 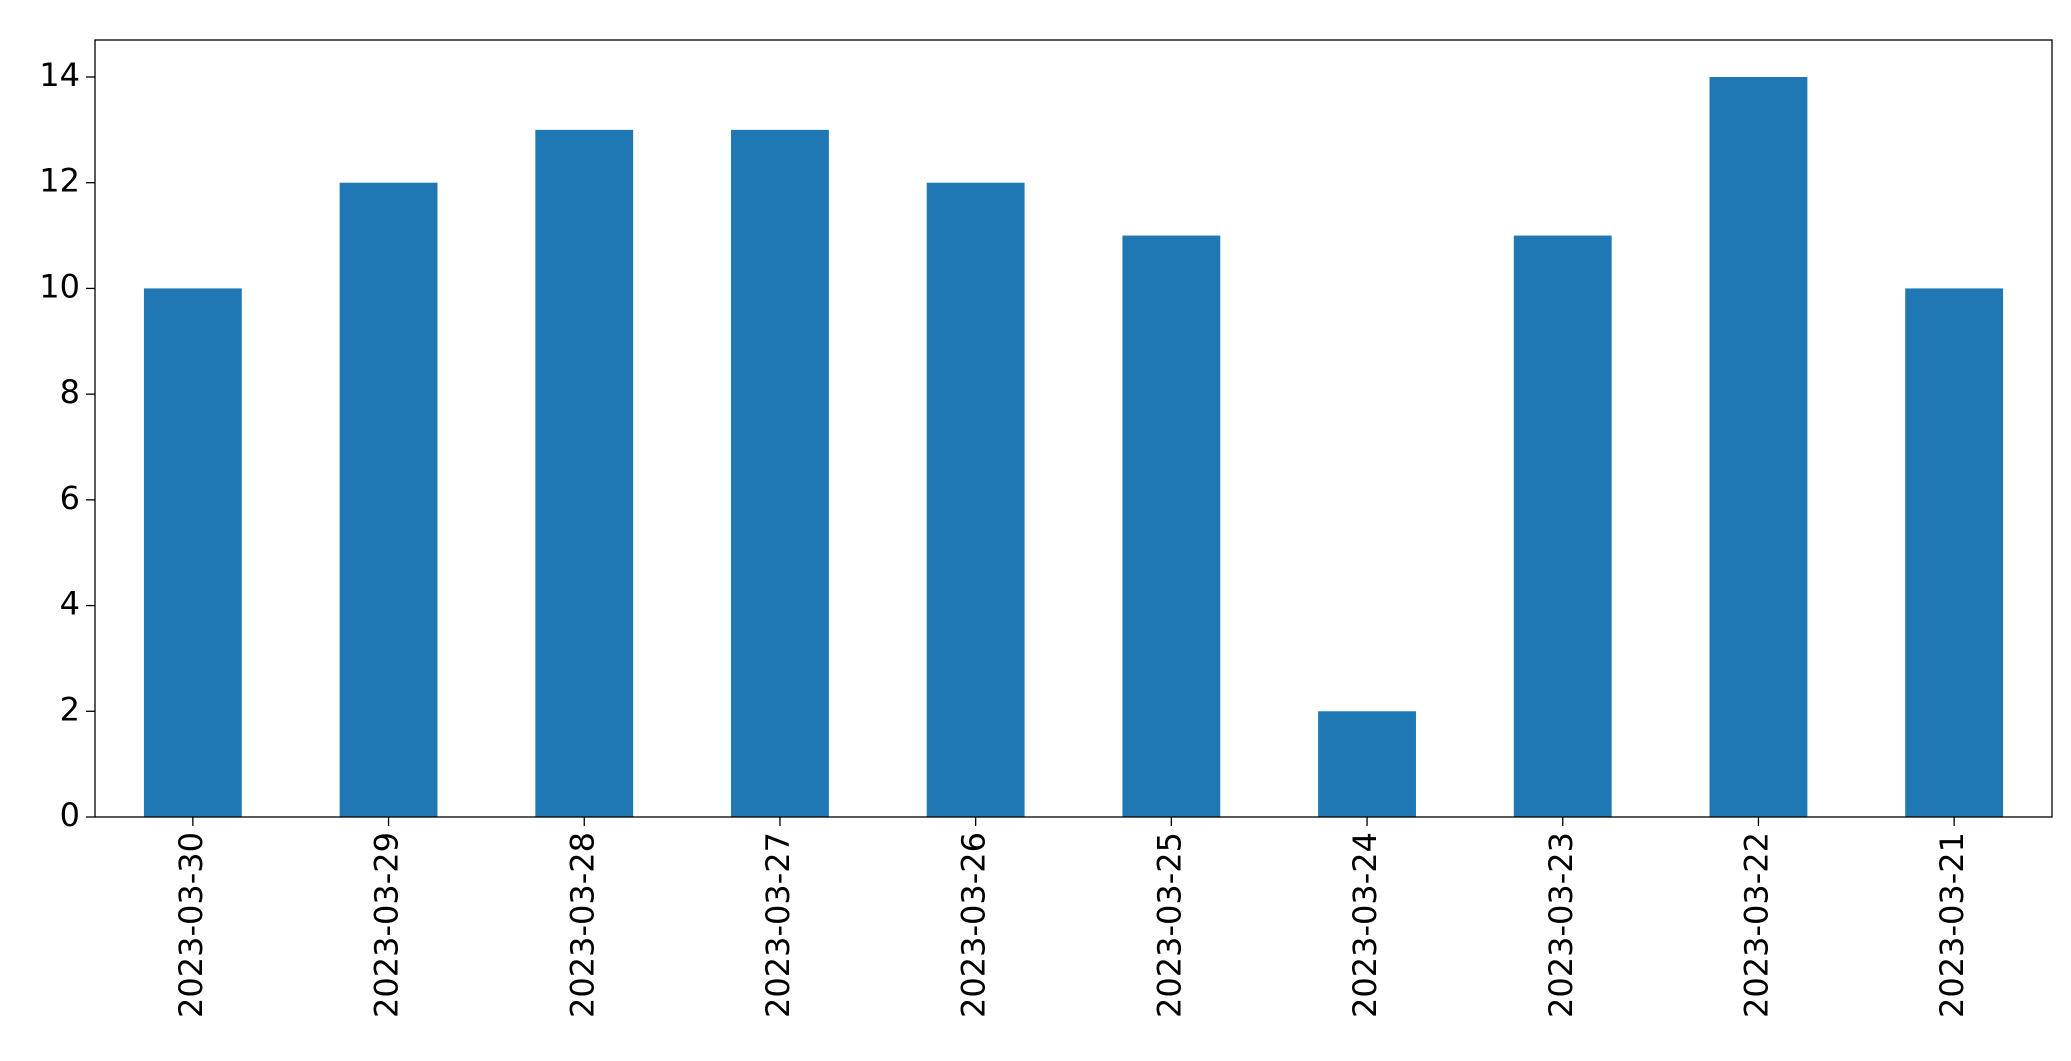 I want to click on y-tick-label: 14, so click(x=59, y=75).